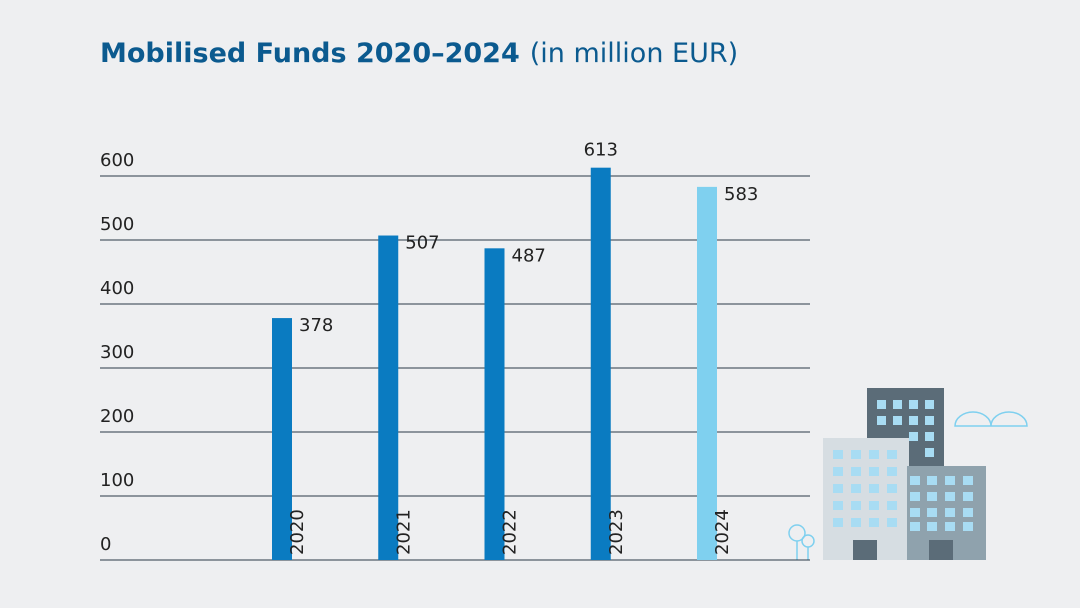 Image resolution: width=1080 pixels, height=608 pixels. What do you see at coordinates (297, 532) in the screenshot?
I see `x-tick-label: 2020` at bounding box center [297, 532].